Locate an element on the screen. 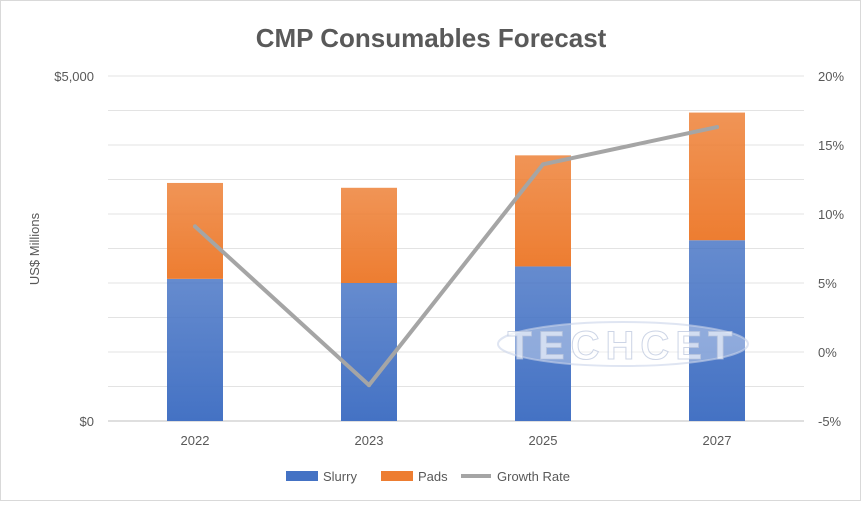 This screenshot has height=507, width=863. legend-label-growth-rate: Growth Rate is located at coordinates (533, 476).